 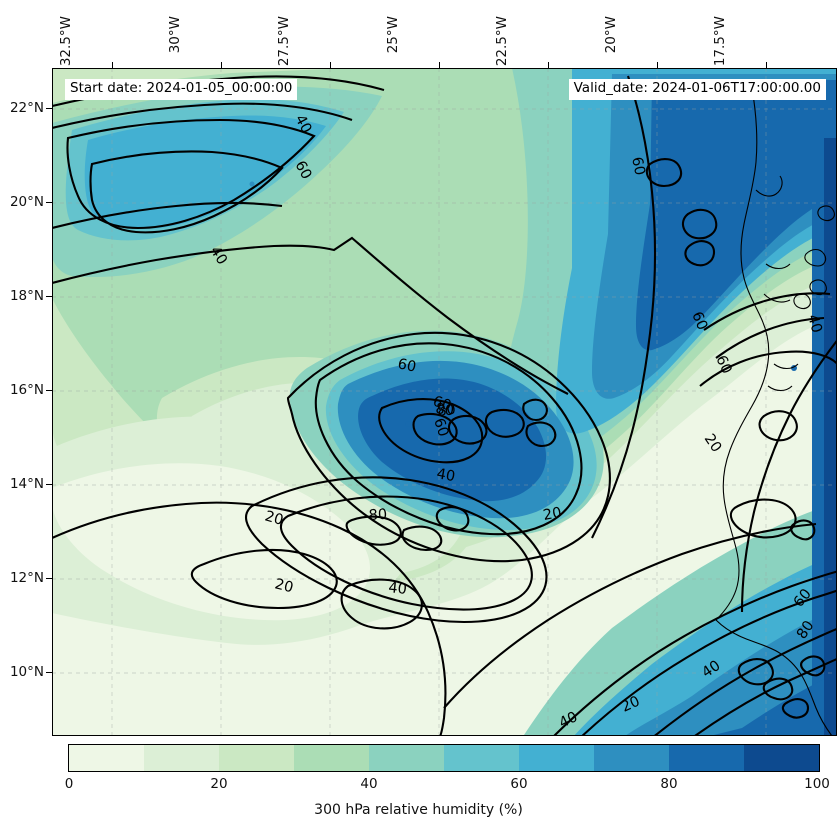 I want to click on colorbar-tick-0: 0, so click(x=69, y=784).